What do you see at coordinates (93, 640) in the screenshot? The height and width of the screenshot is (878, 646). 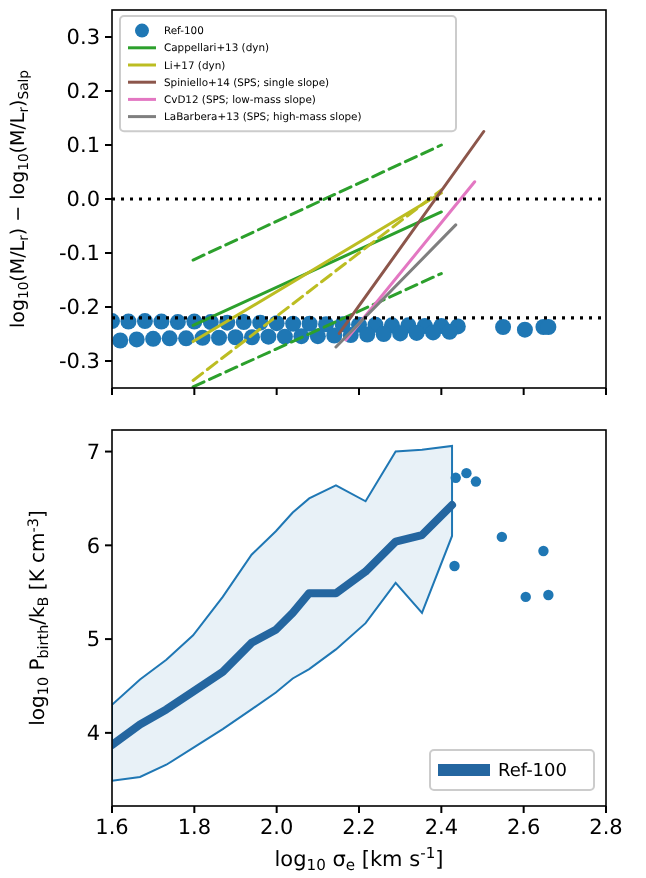 I see `y-tick-label: 5` at bounding box center [93, 640].